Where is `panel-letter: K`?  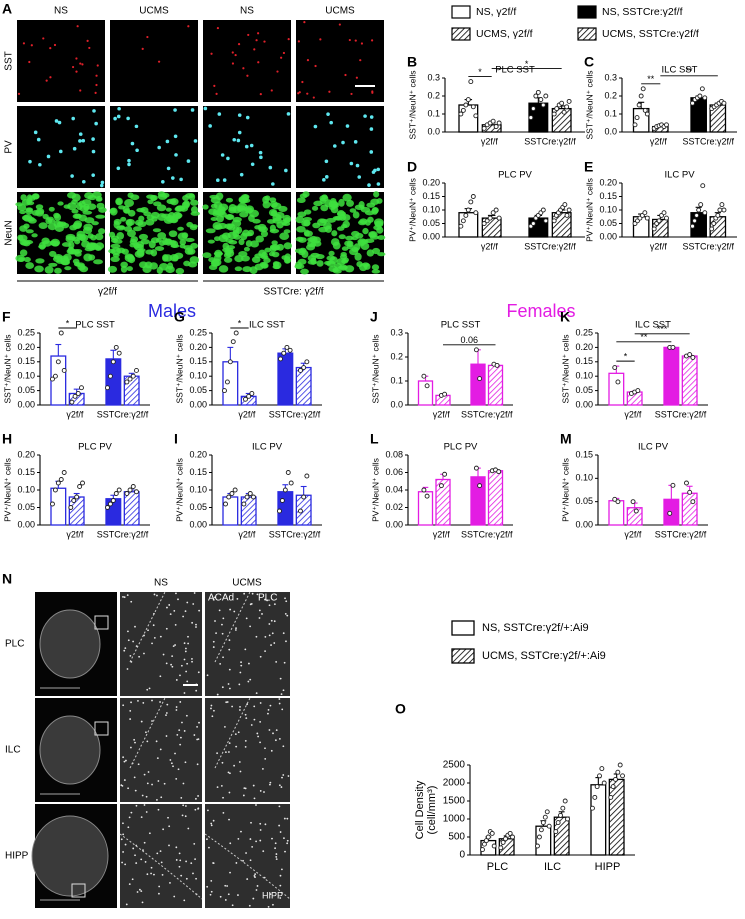 panel-letter: K is located at coordinates (565, 317).